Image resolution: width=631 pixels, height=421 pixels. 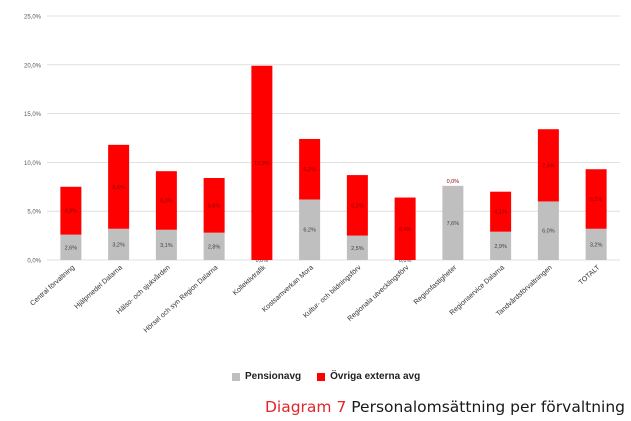 What do you see at coordinates (273, 376) in the screenshot?
I see `legend-label-pensionavg: Pensionavg` at bounding box center [273, 376].